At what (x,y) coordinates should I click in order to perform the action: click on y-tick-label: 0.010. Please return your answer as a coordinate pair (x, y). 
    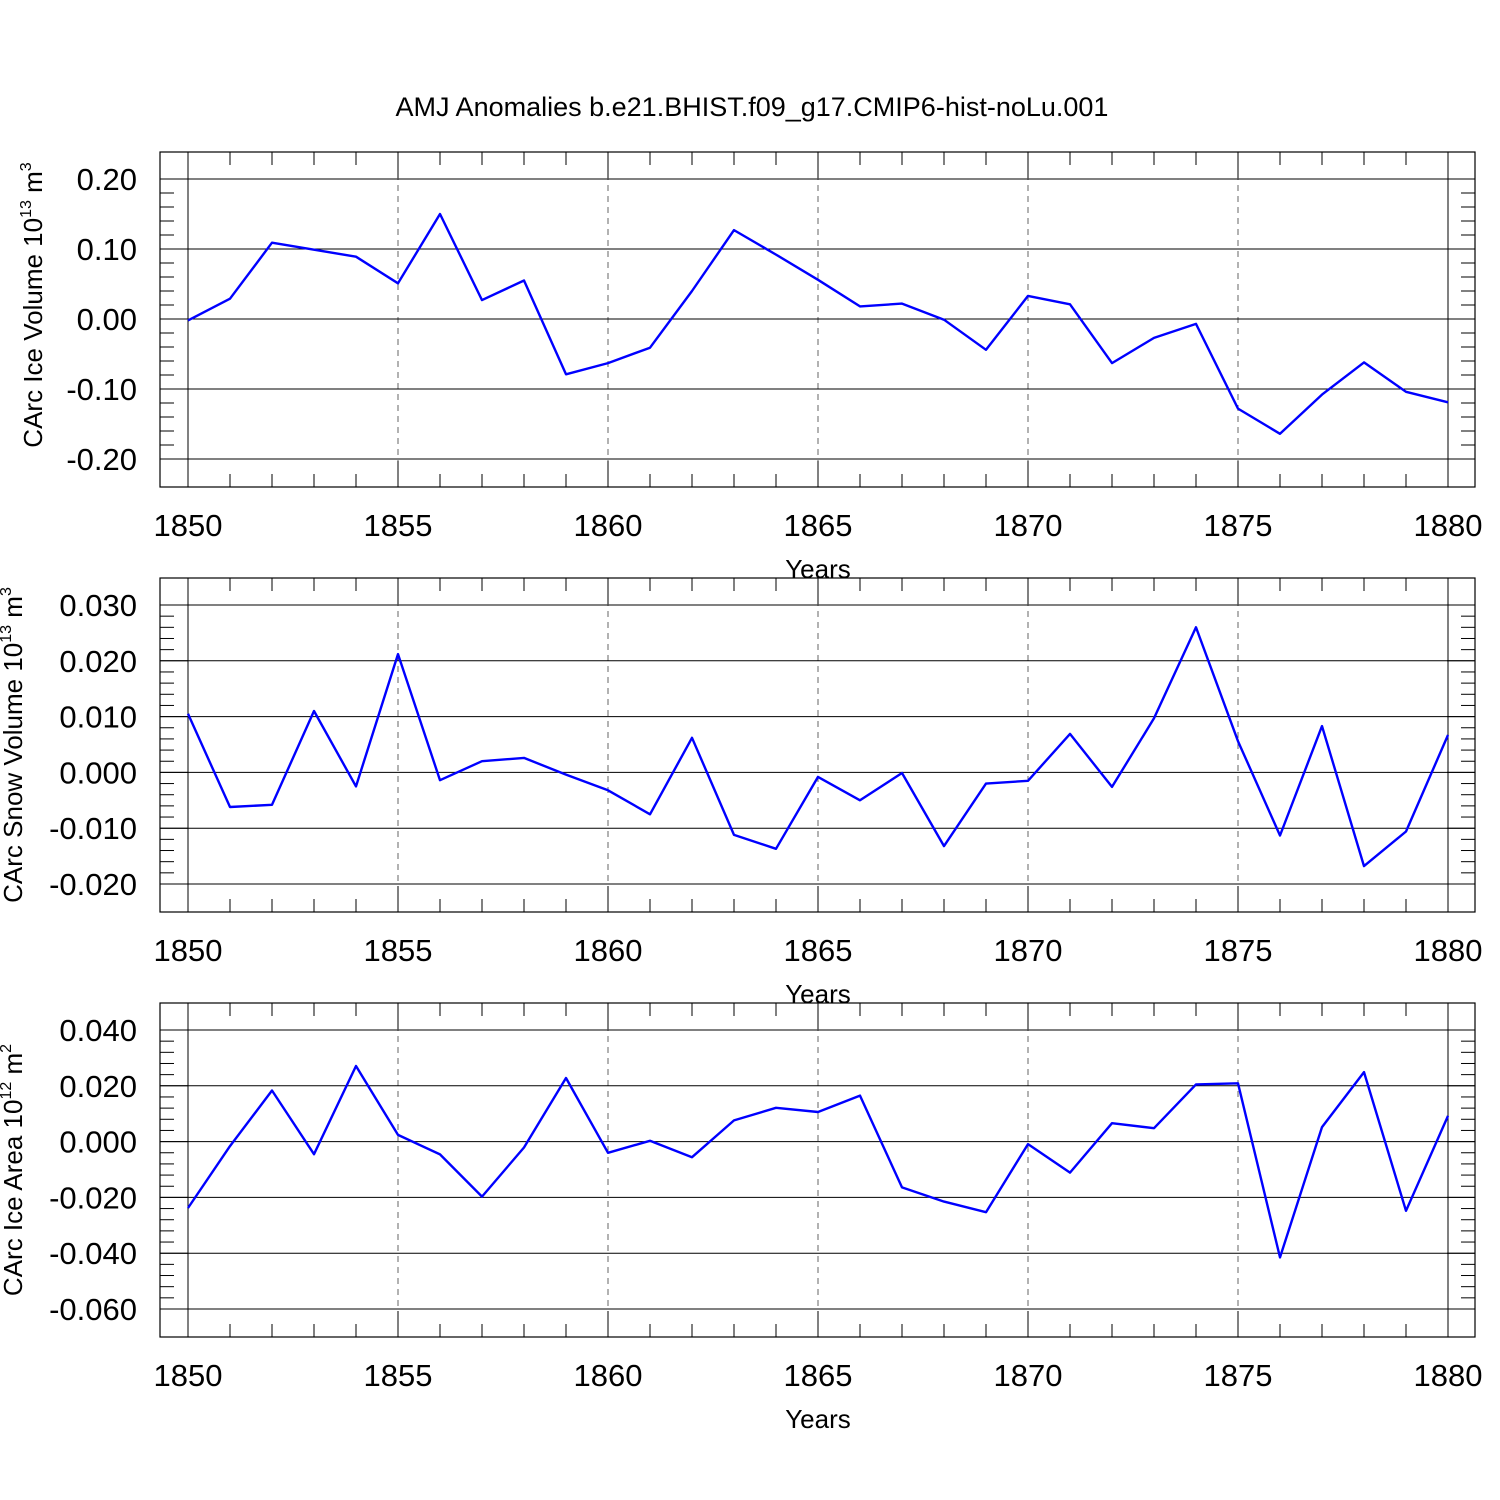
    Looking at the image, I should click on (98, 717).